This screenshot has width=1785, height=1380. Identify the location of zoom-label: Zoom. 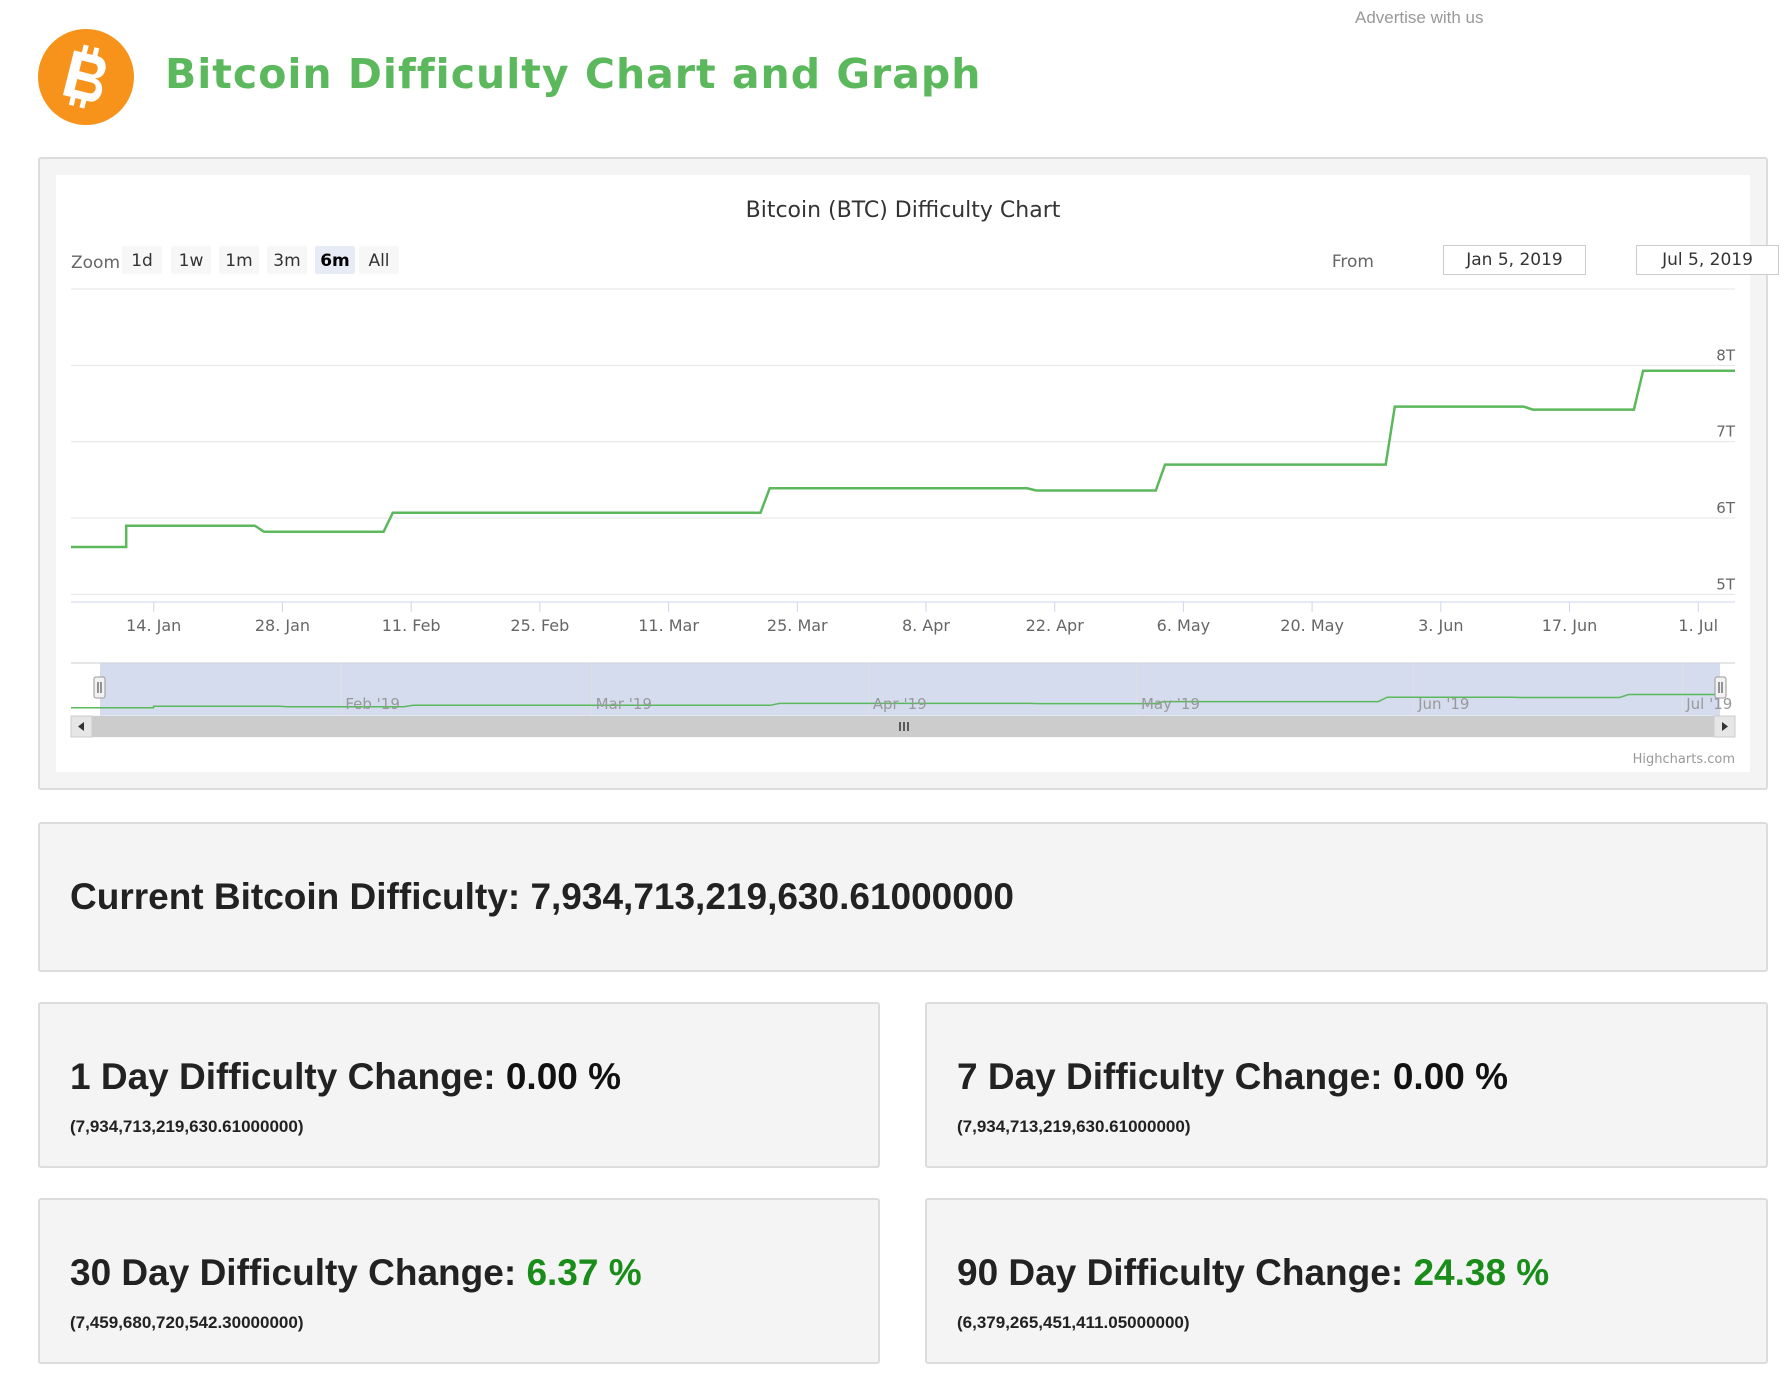
(95, 263).